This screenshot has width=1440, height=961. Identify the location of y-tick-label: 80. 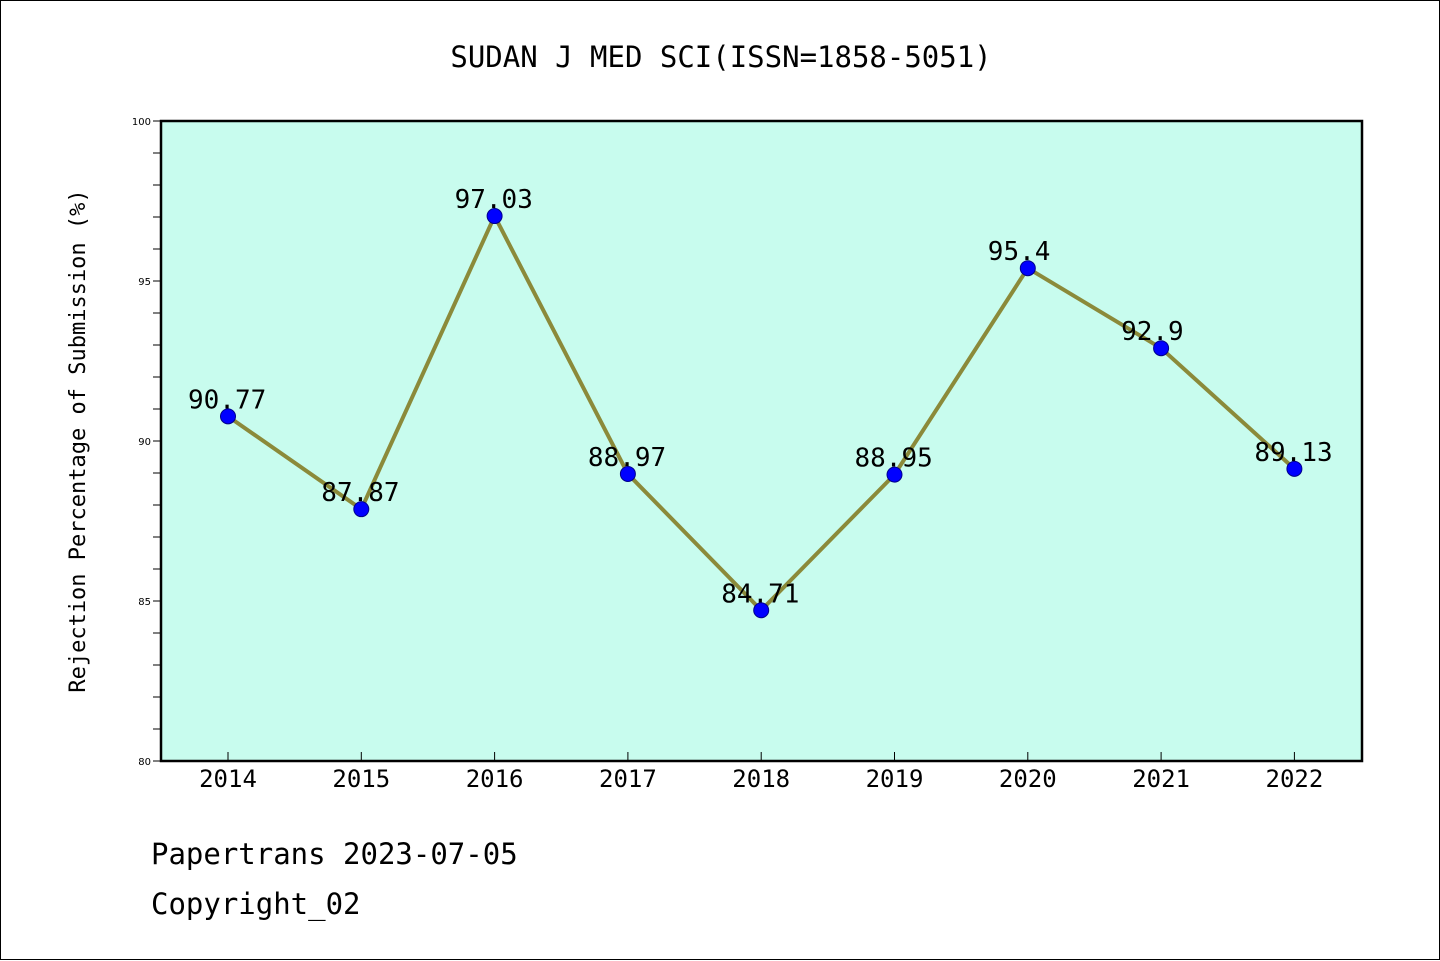
(144, 762).